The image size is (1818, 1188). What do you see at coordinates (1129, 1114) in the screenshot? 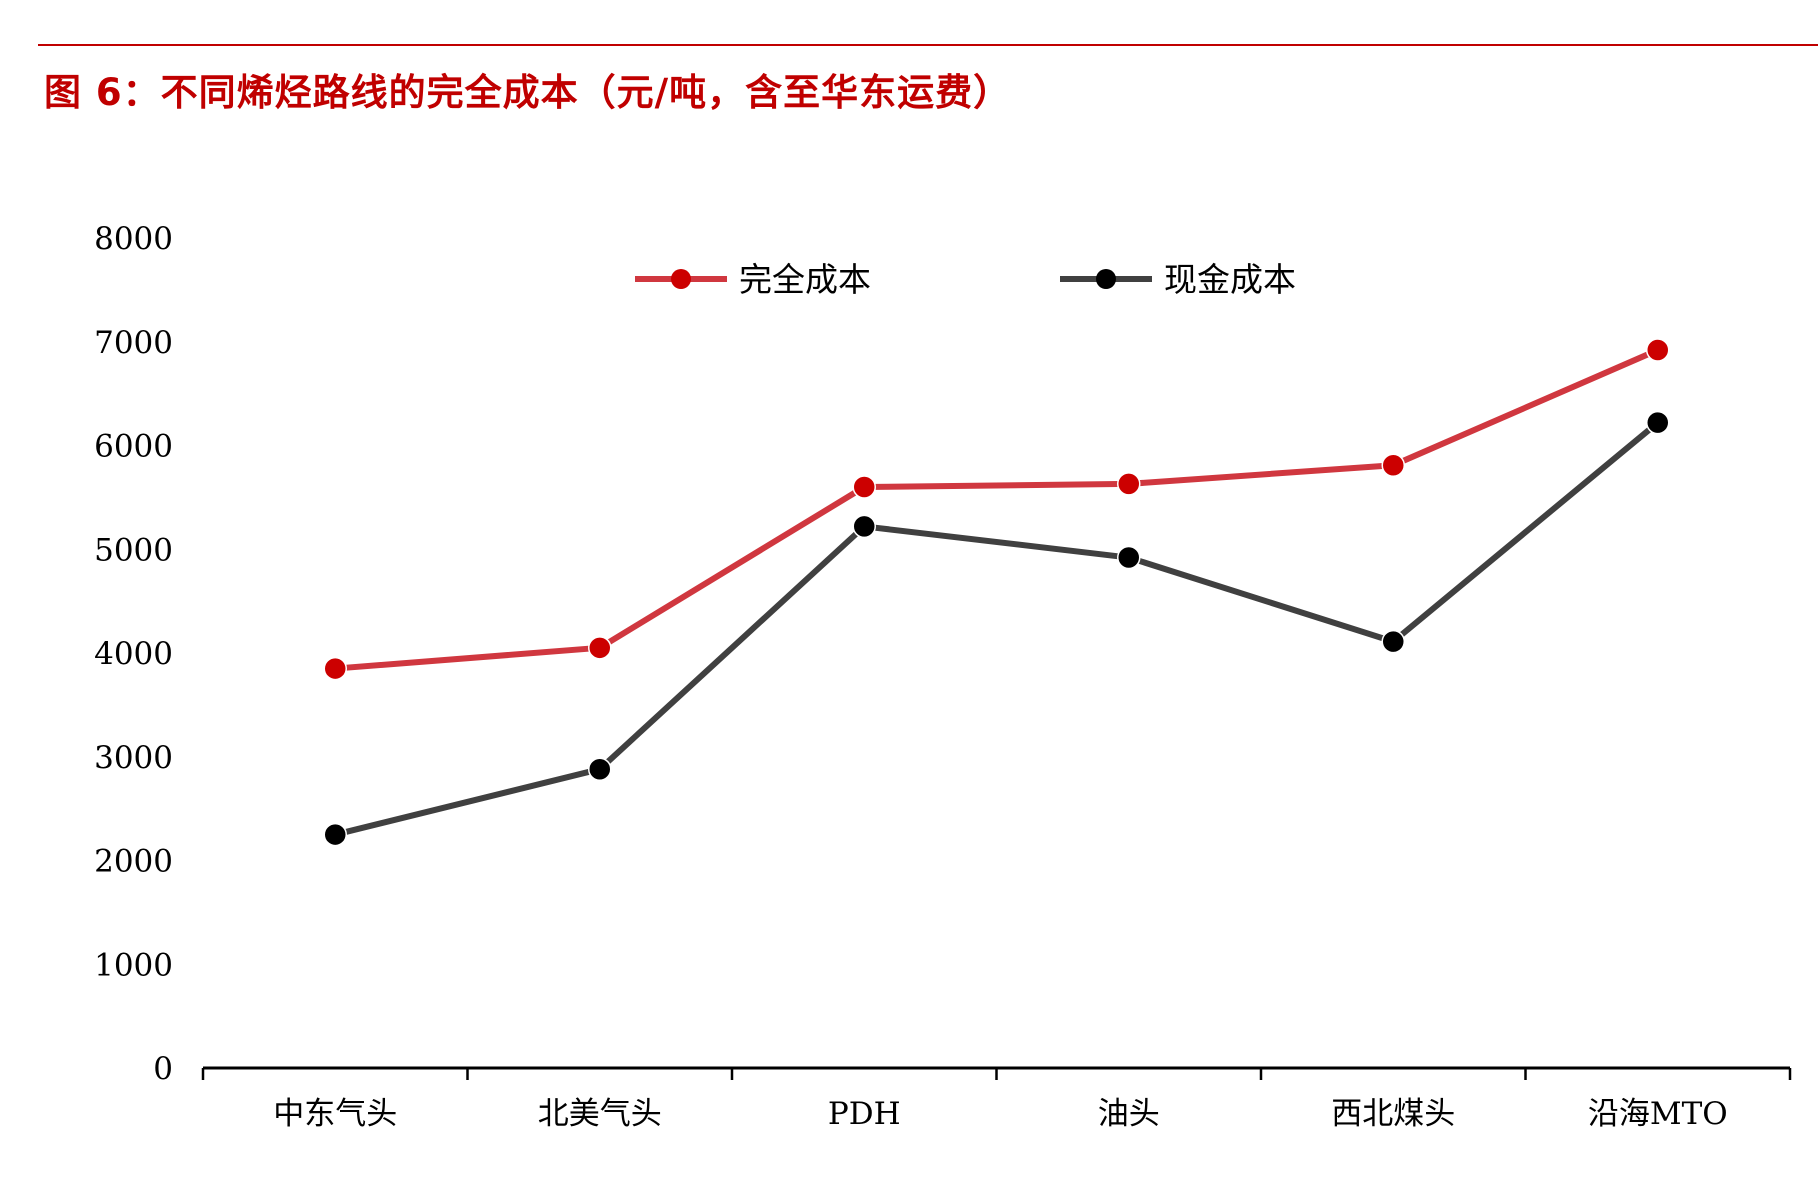
I see `x-tick-label: 油头` at bounding box center [1129, 1114].